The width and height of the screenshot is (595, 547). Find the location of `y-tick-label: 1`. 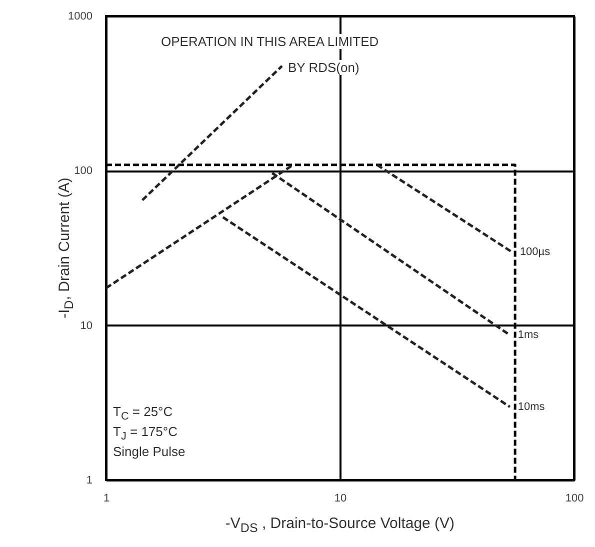

y-tick-label: 1 is located at coordinates (89, 480).